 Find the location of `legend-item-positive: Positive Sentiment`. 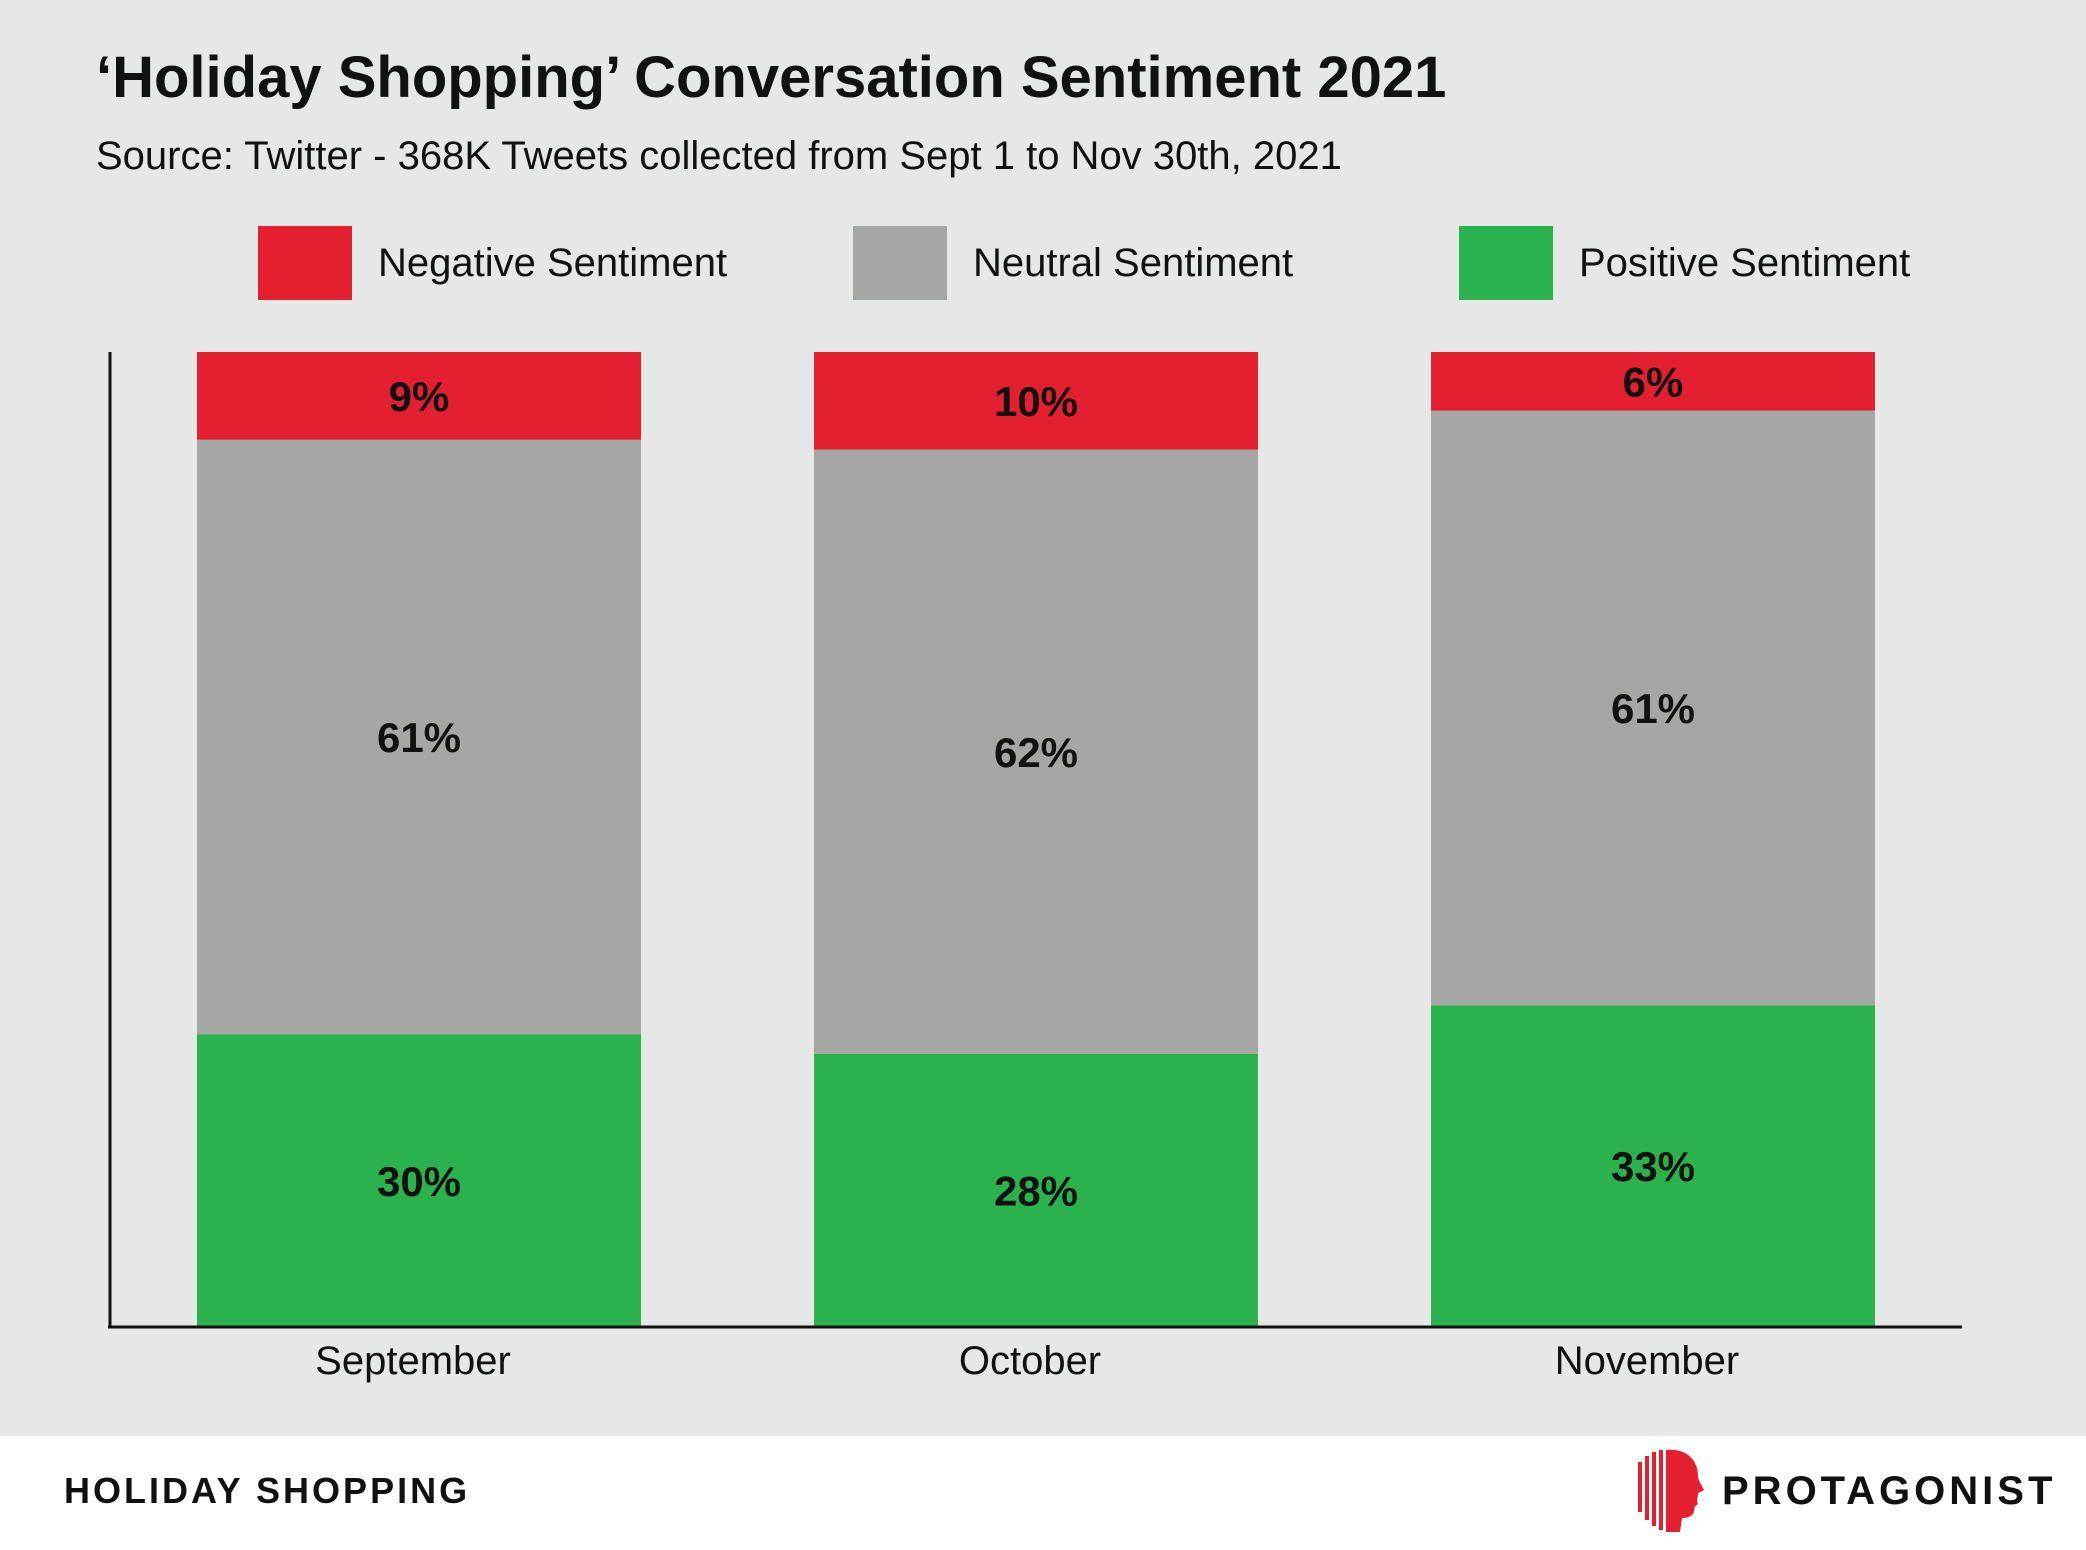

legend-item-positive: Positive Sentiment is located at coordinates (1684, 263).